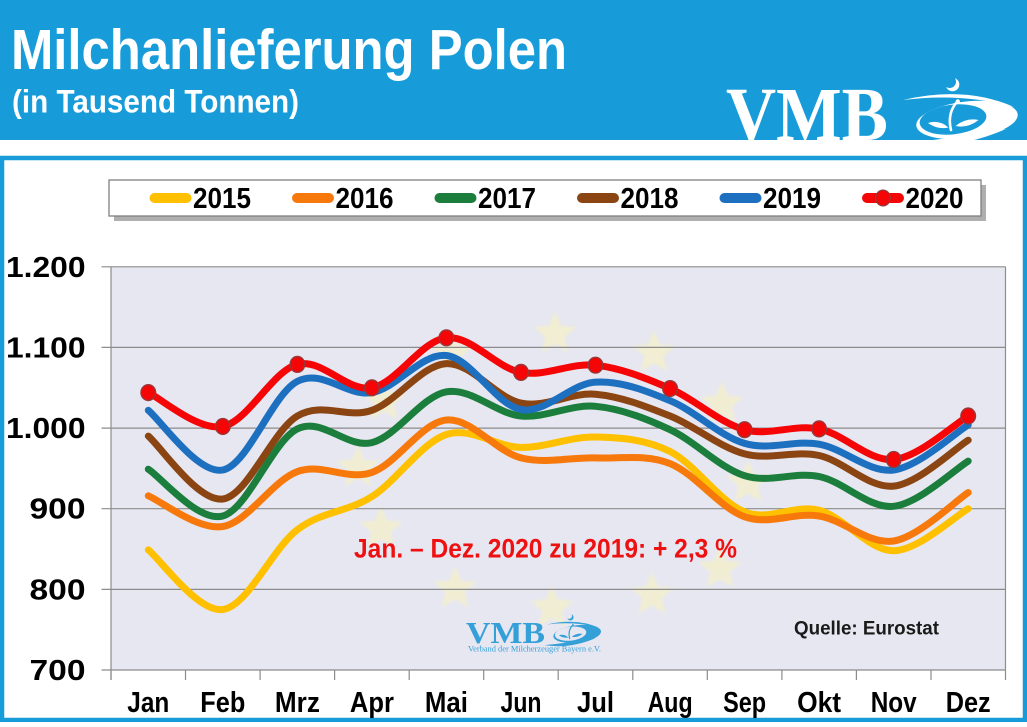 Image resolution: width=1027 pixels, height=727 pixels. Describe the element at coordinates (365, 199) in the screenshot. I see `svg-text: 2016` at that location.